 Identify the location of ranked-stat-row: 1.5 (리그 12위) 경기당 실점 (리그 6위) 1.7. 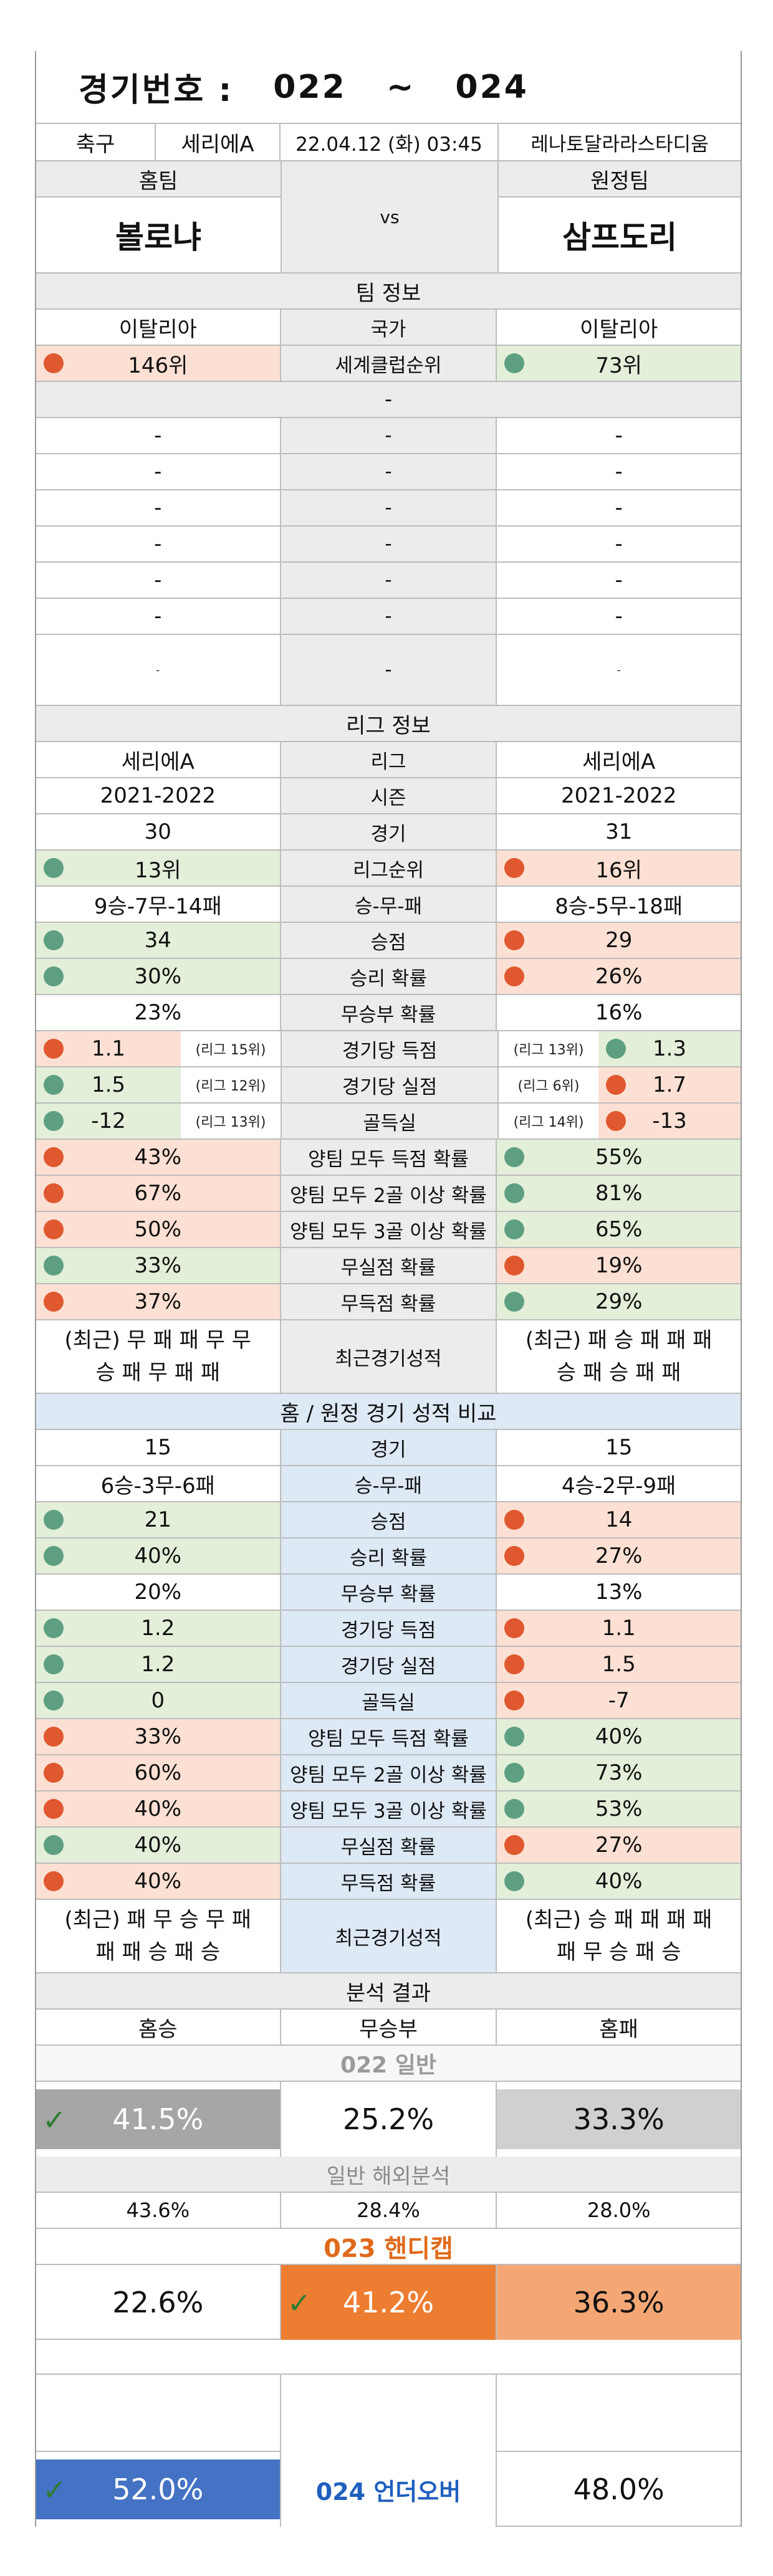
(389, 1085).